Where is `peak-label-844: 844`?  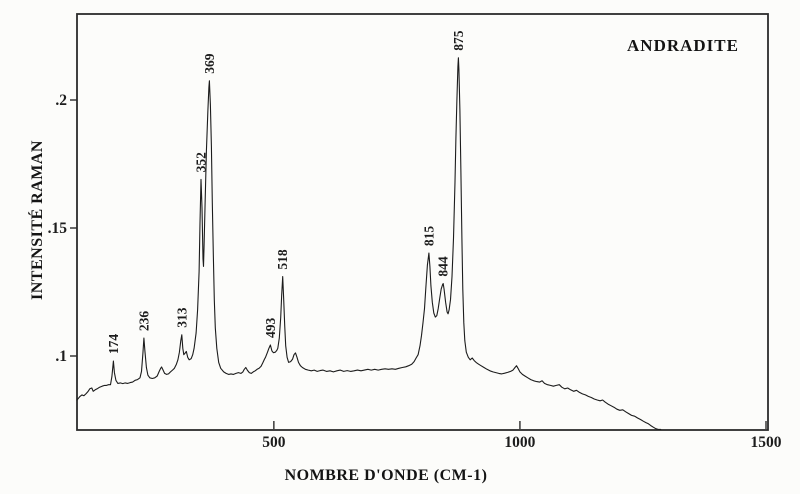
peak-label-844: 844 is located at coordinates (443, 266).